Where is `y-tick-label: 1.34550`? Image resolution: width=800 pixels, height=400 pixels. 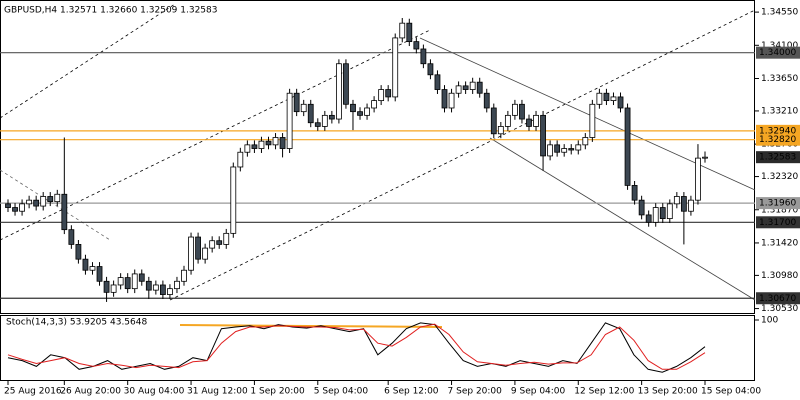 y-tick-label: 1.34550 is located at coordinates (779, 13).